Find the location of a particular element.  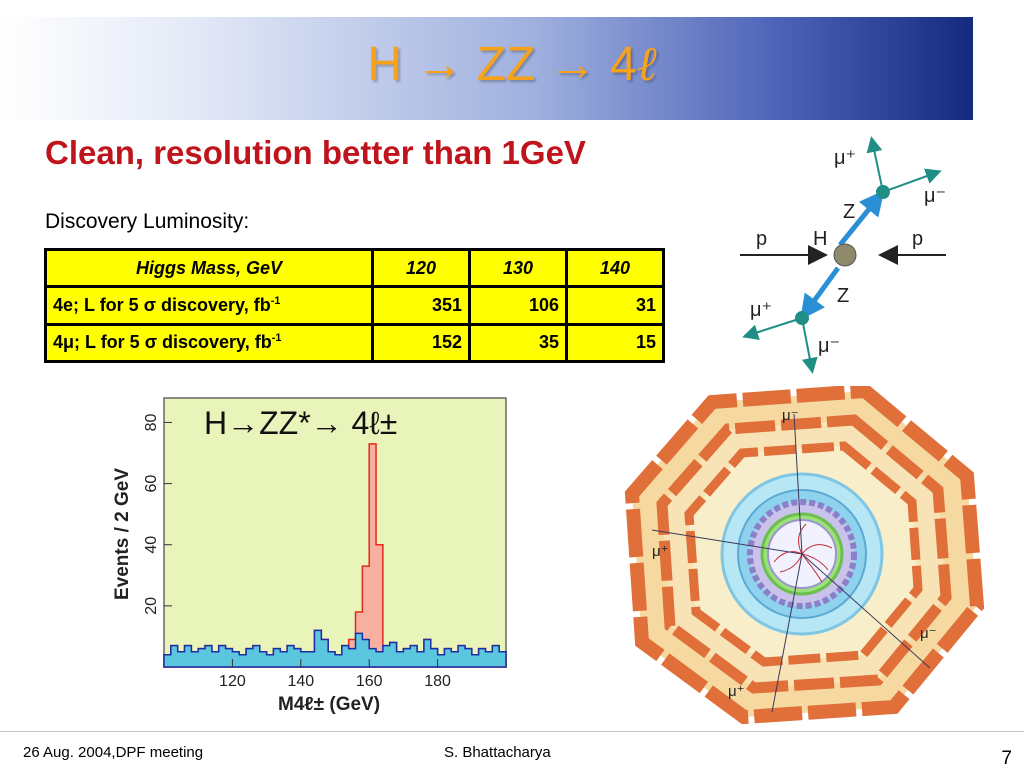

header-mass-120: 120 is located at coordinates (421, 268).